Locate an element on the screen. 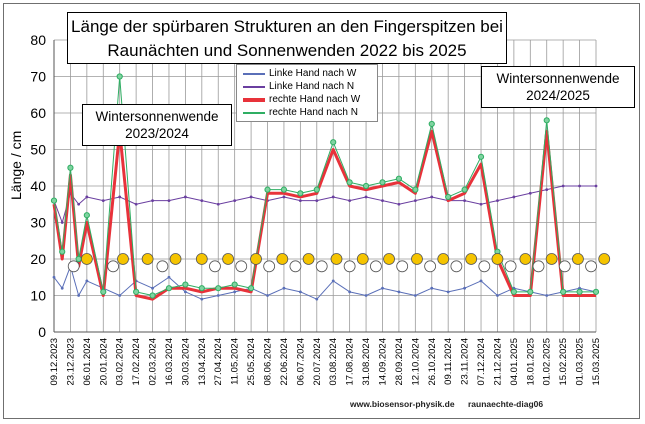 Image resolution: width=645 pixels, height=424 pixels. y-tick-label: 0 is located at coordinates (42, 332).